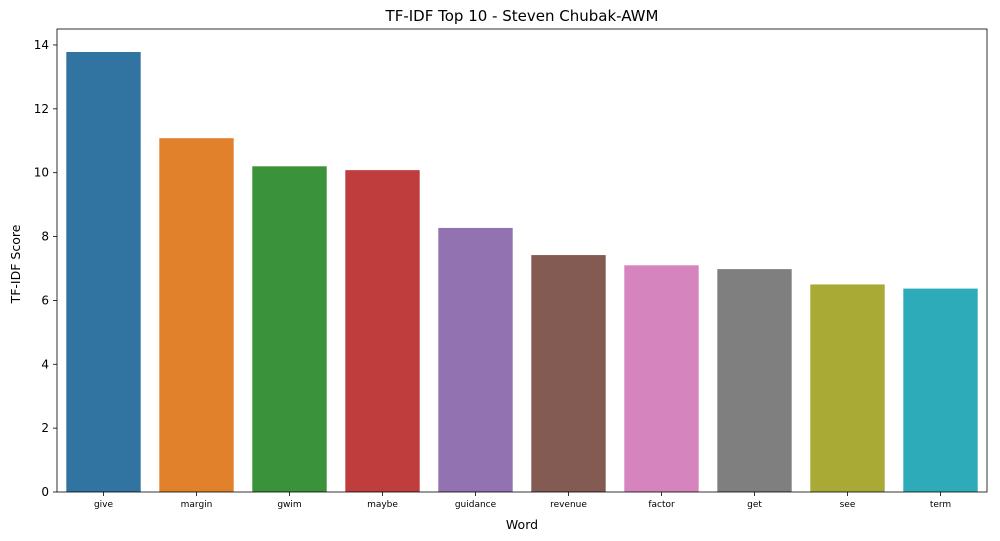  I want to click on bar-factor, so click(661, 378).